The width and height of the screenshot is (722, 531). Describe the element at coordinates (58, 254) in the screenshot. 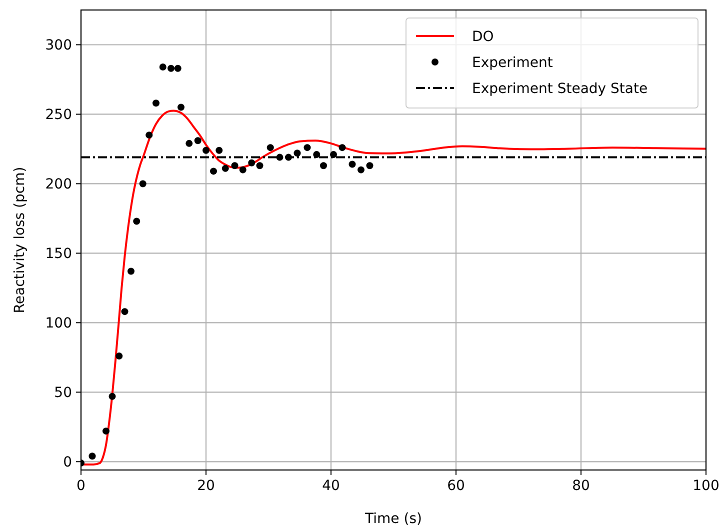

I see `y-tick-label: 150` at that location.